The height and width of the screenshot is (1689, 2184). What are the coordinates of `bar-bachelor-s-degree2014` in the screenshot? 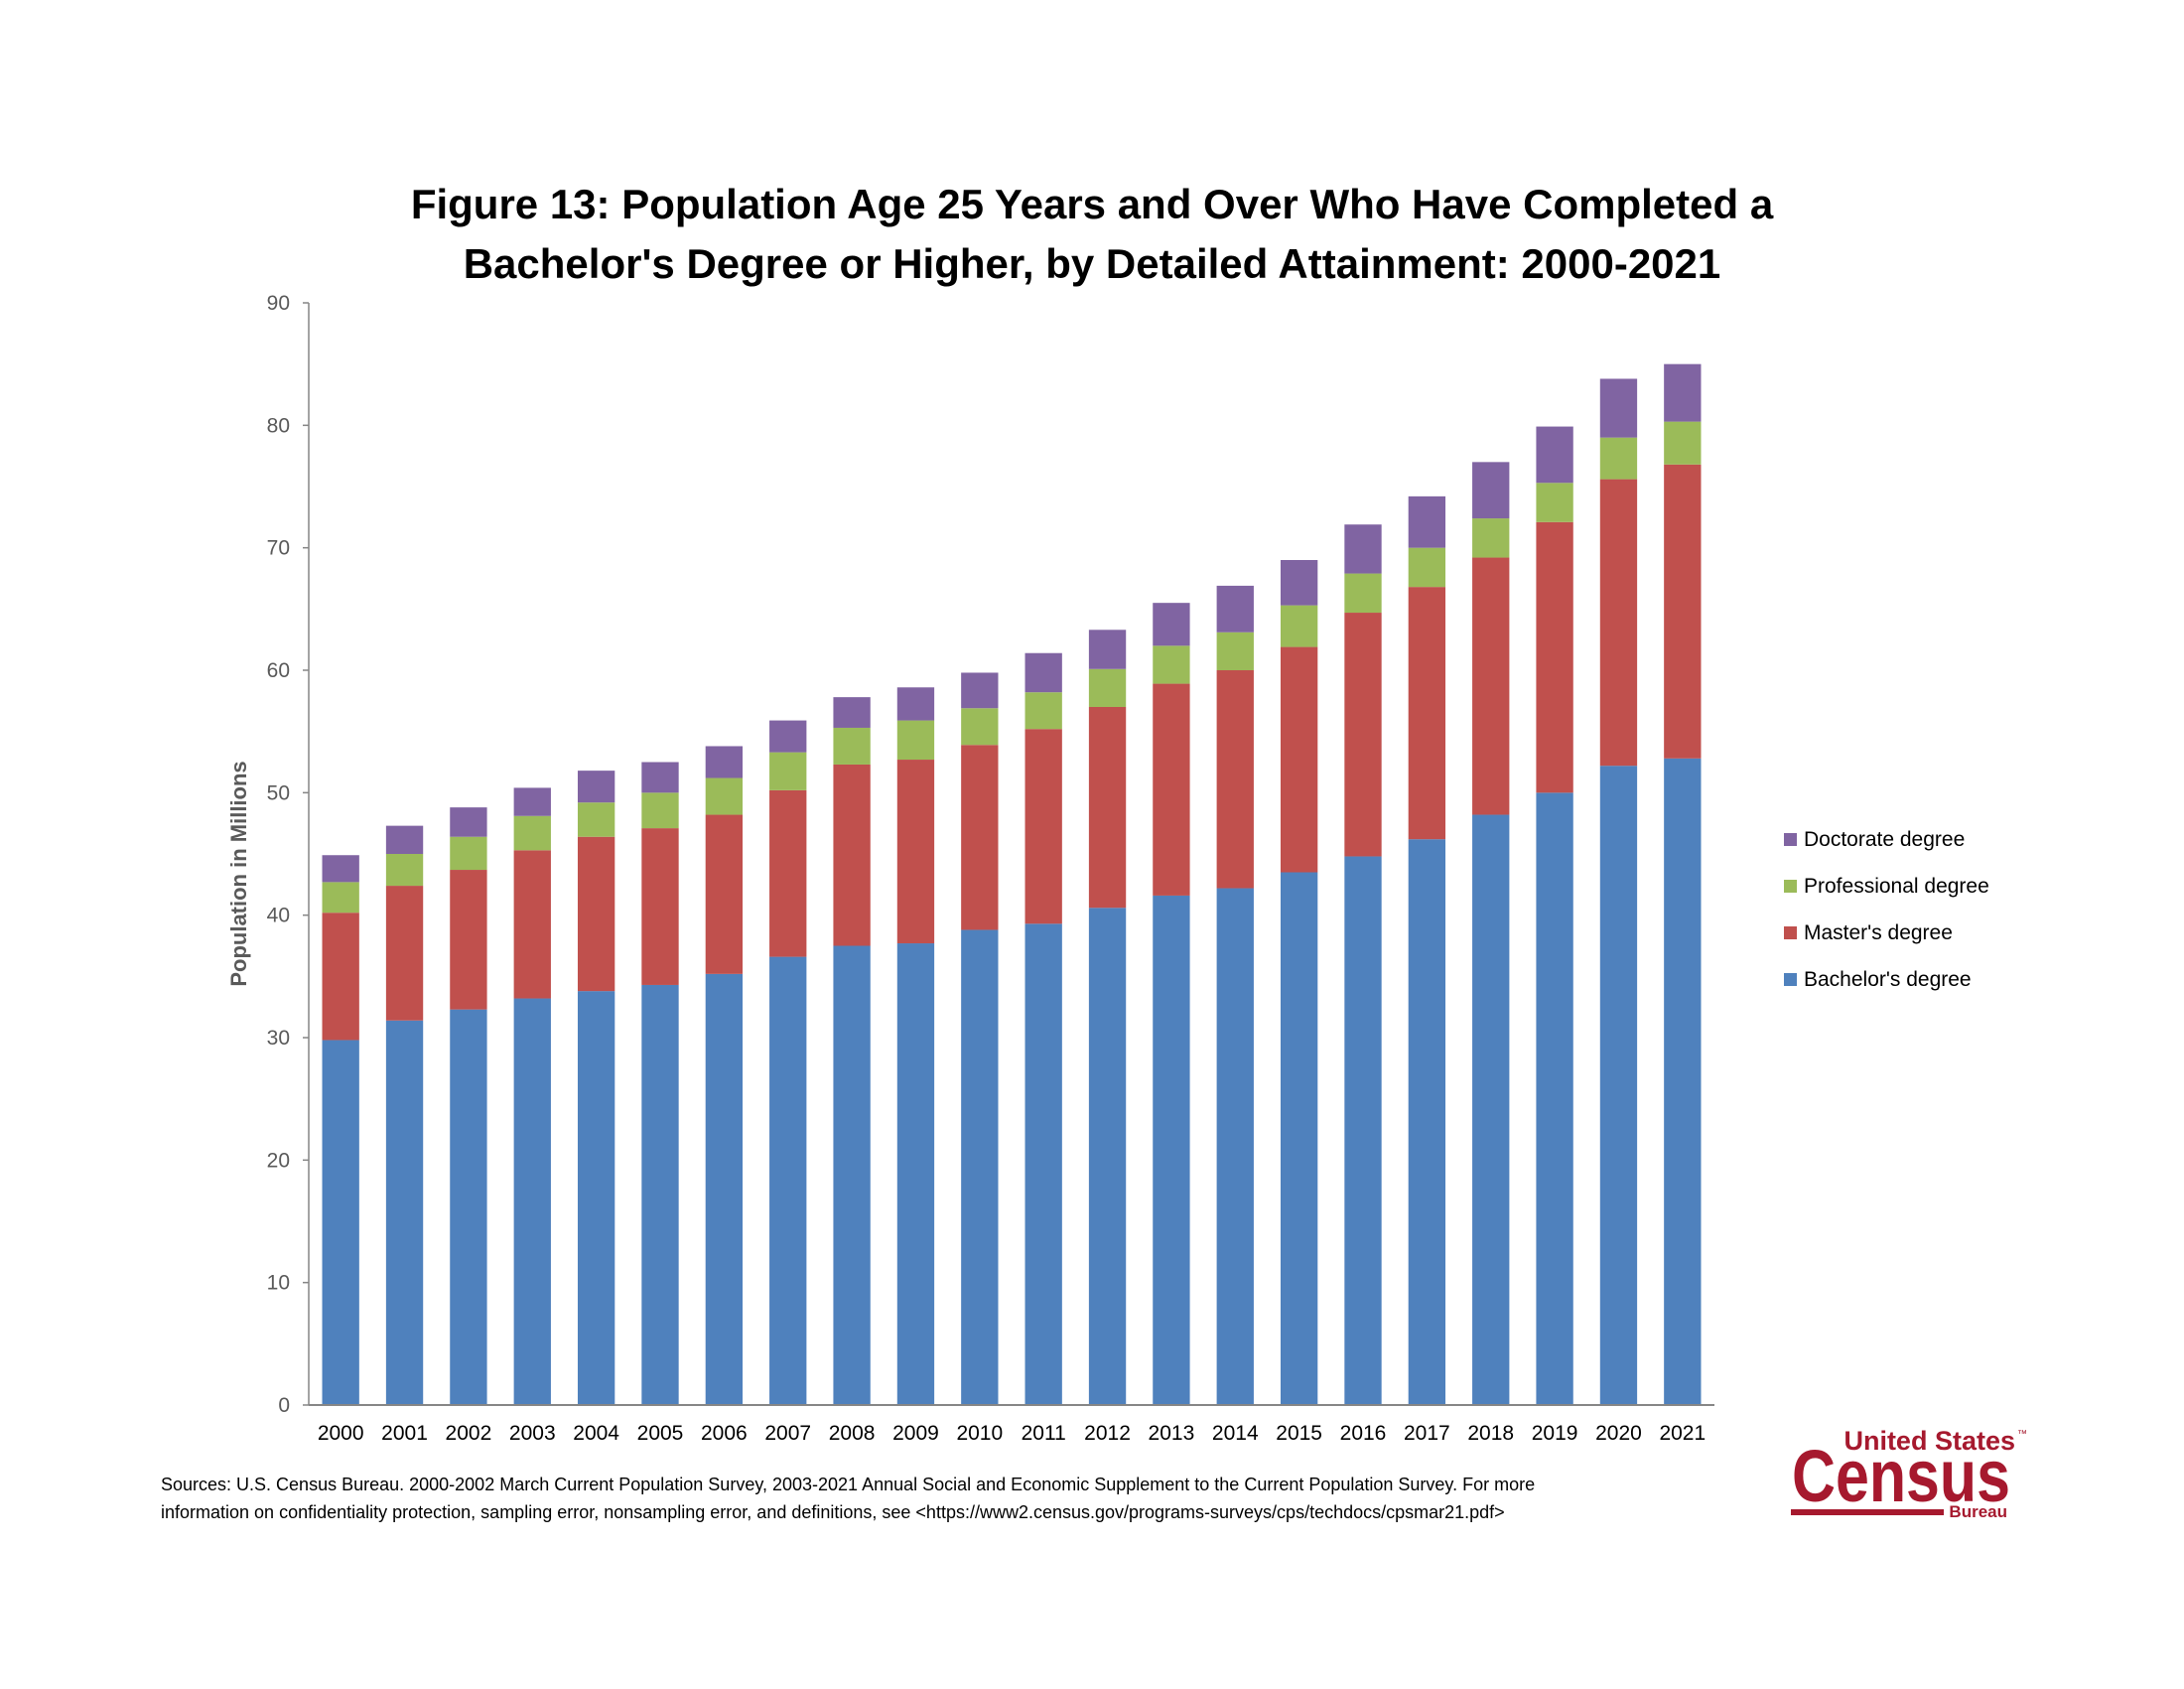 It's located at (1235, 1146).